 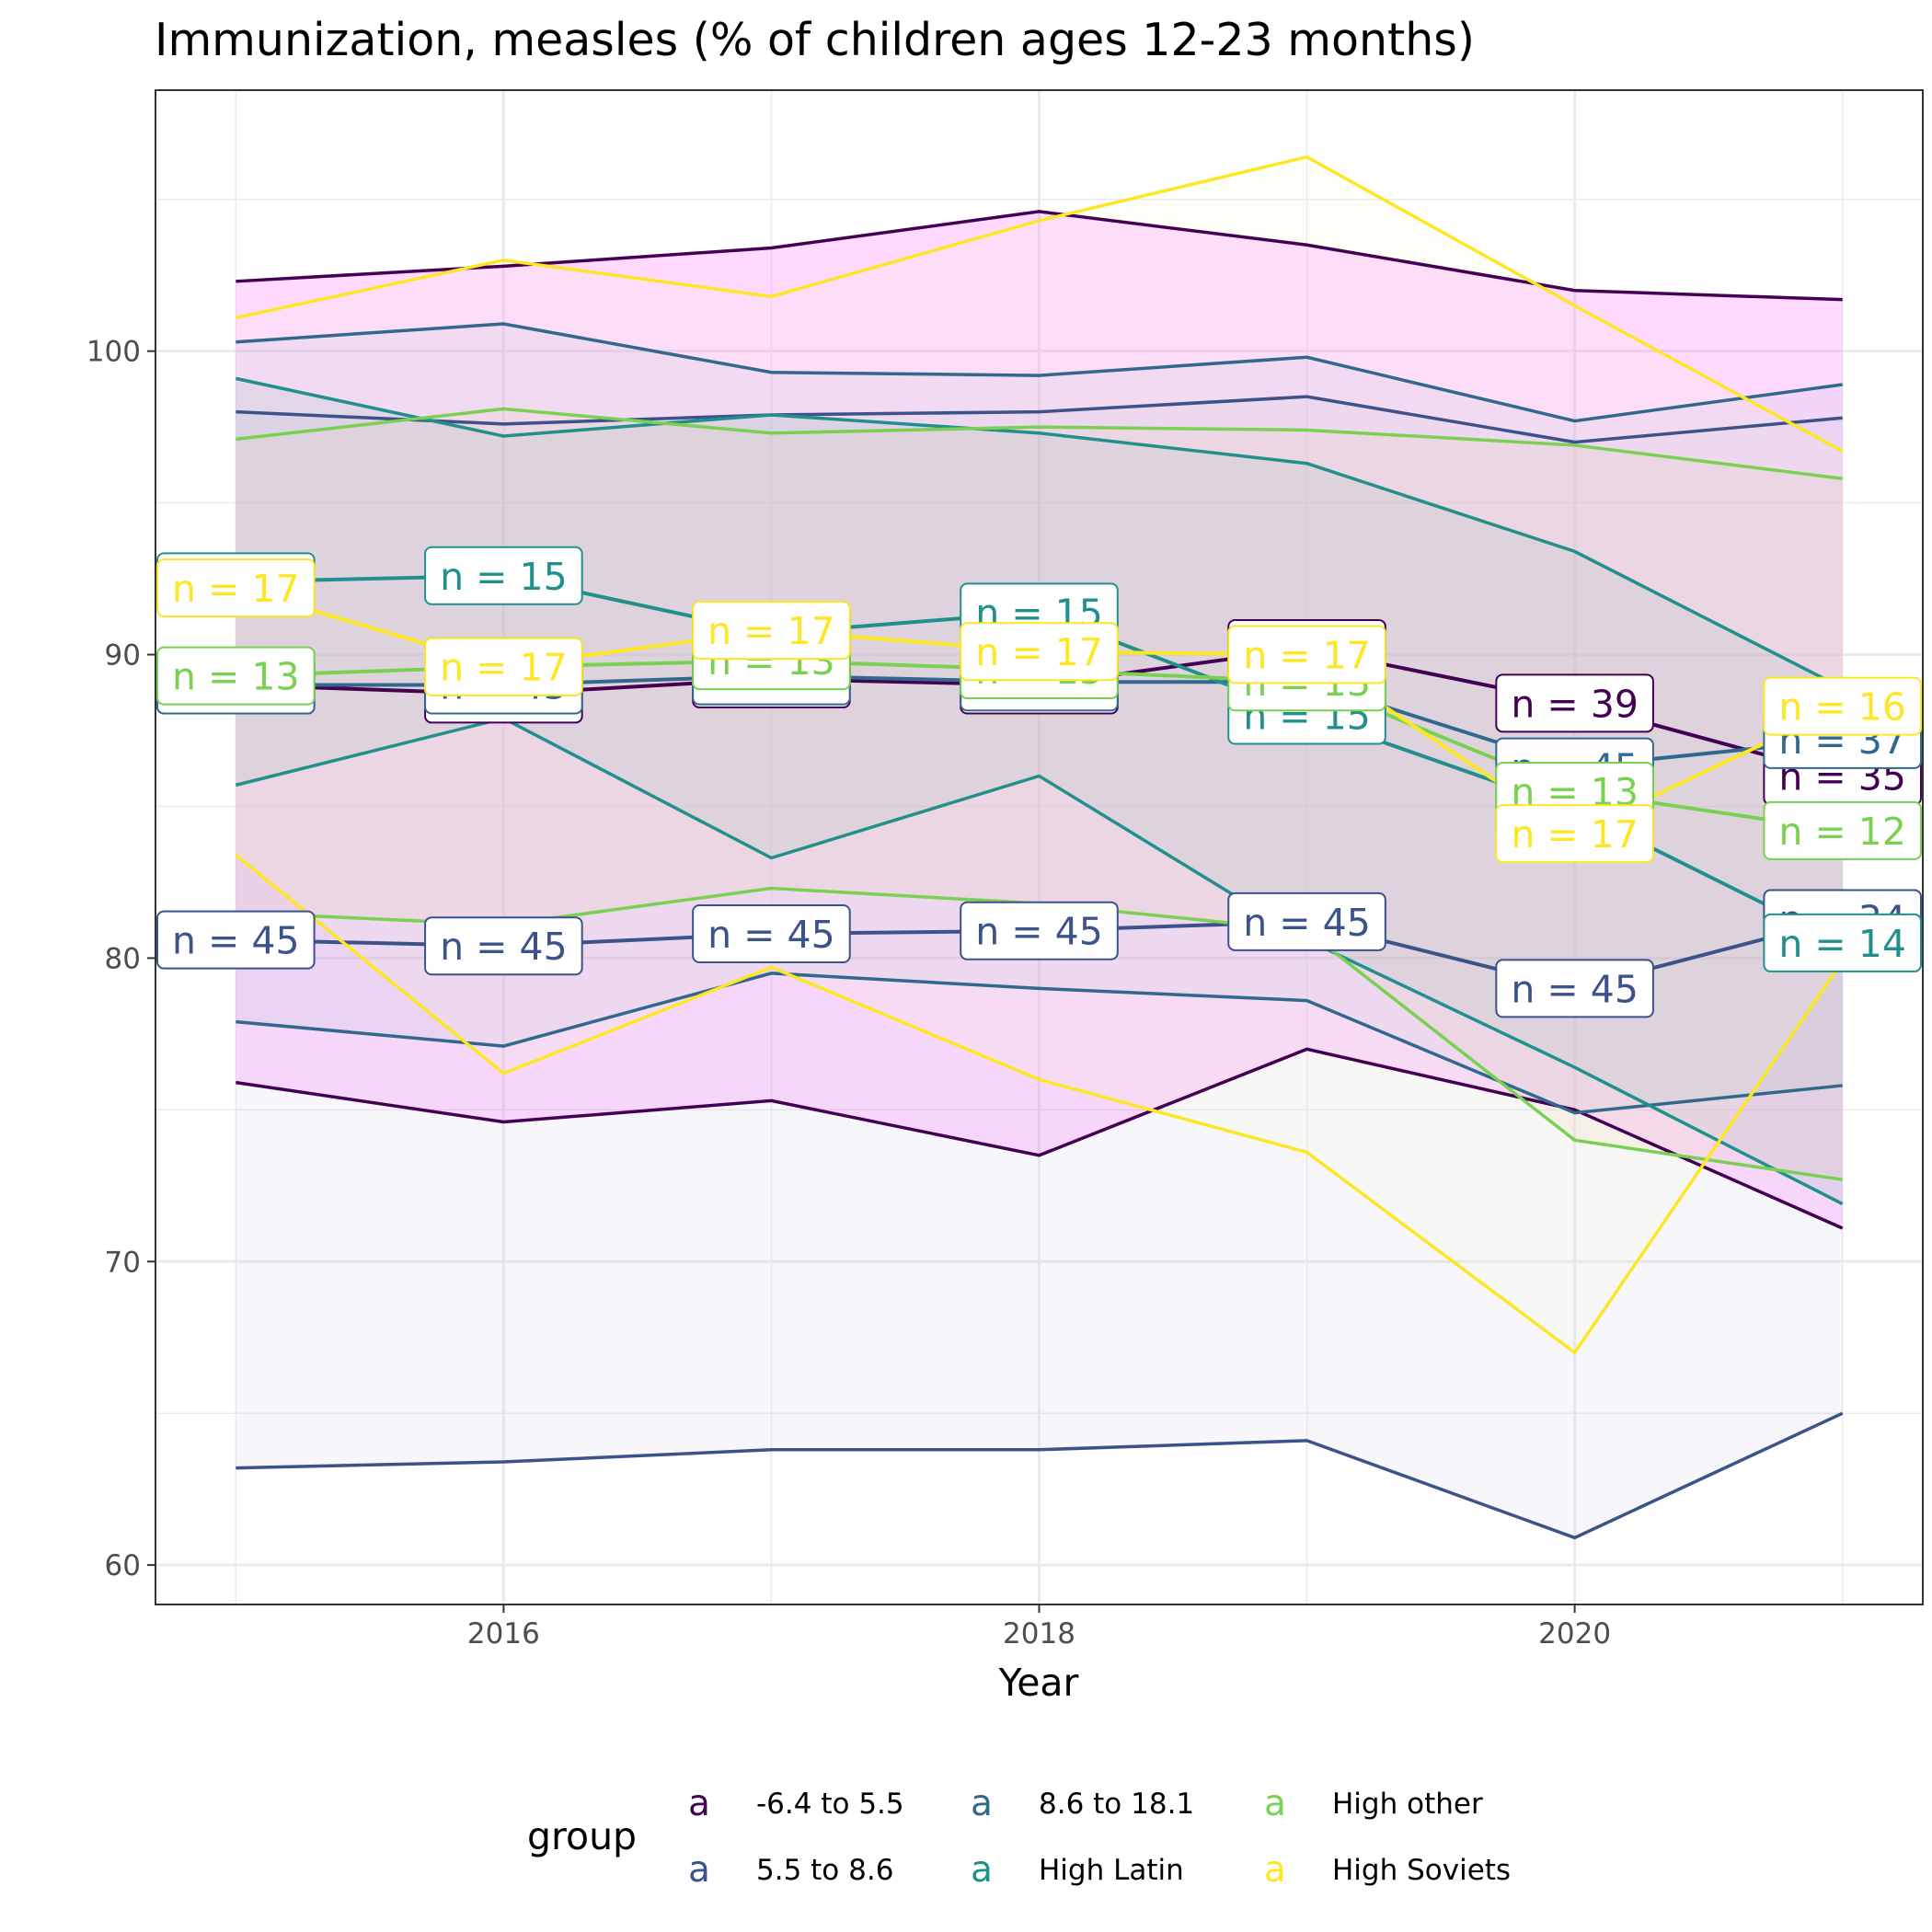 I want to click on legend-title: group, so click(x=582, y=1836).